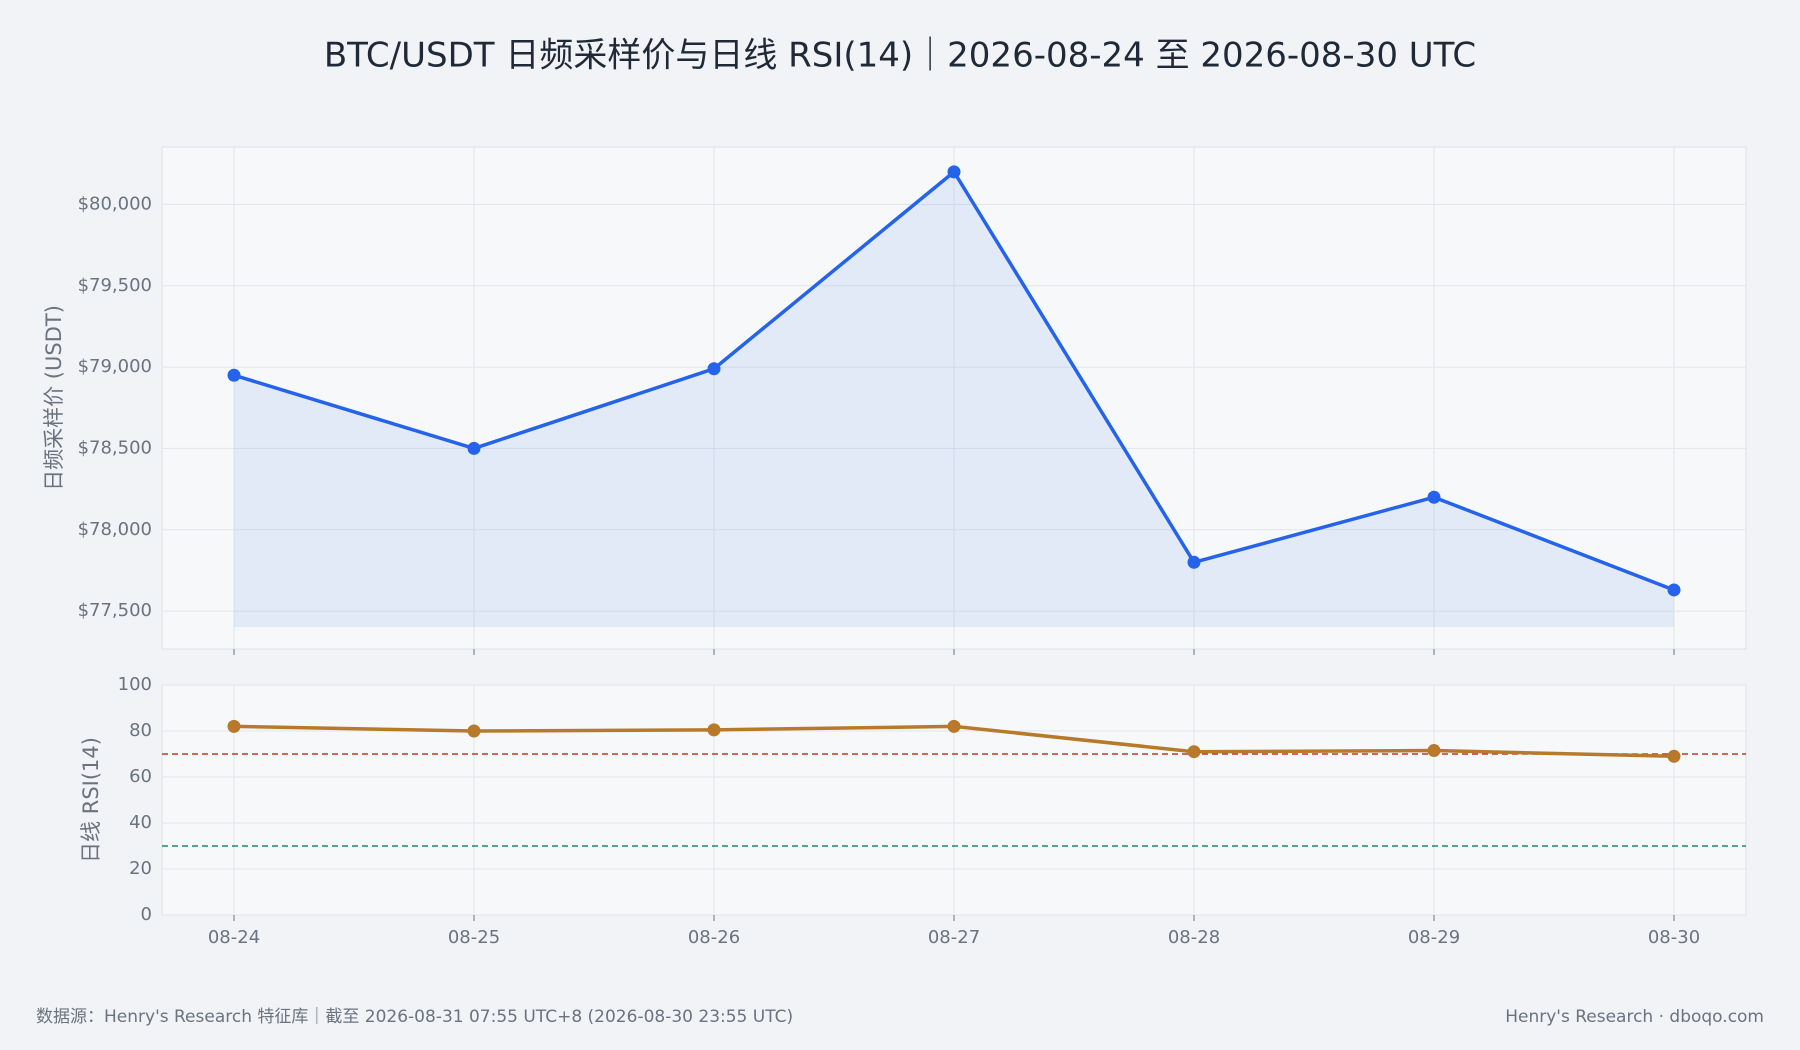 The image size is (1800, 1050). What do you see at coordinates (135, 684) in the screenshot?
I see `y-tick-label: 100` at bounding box center [135, 684].